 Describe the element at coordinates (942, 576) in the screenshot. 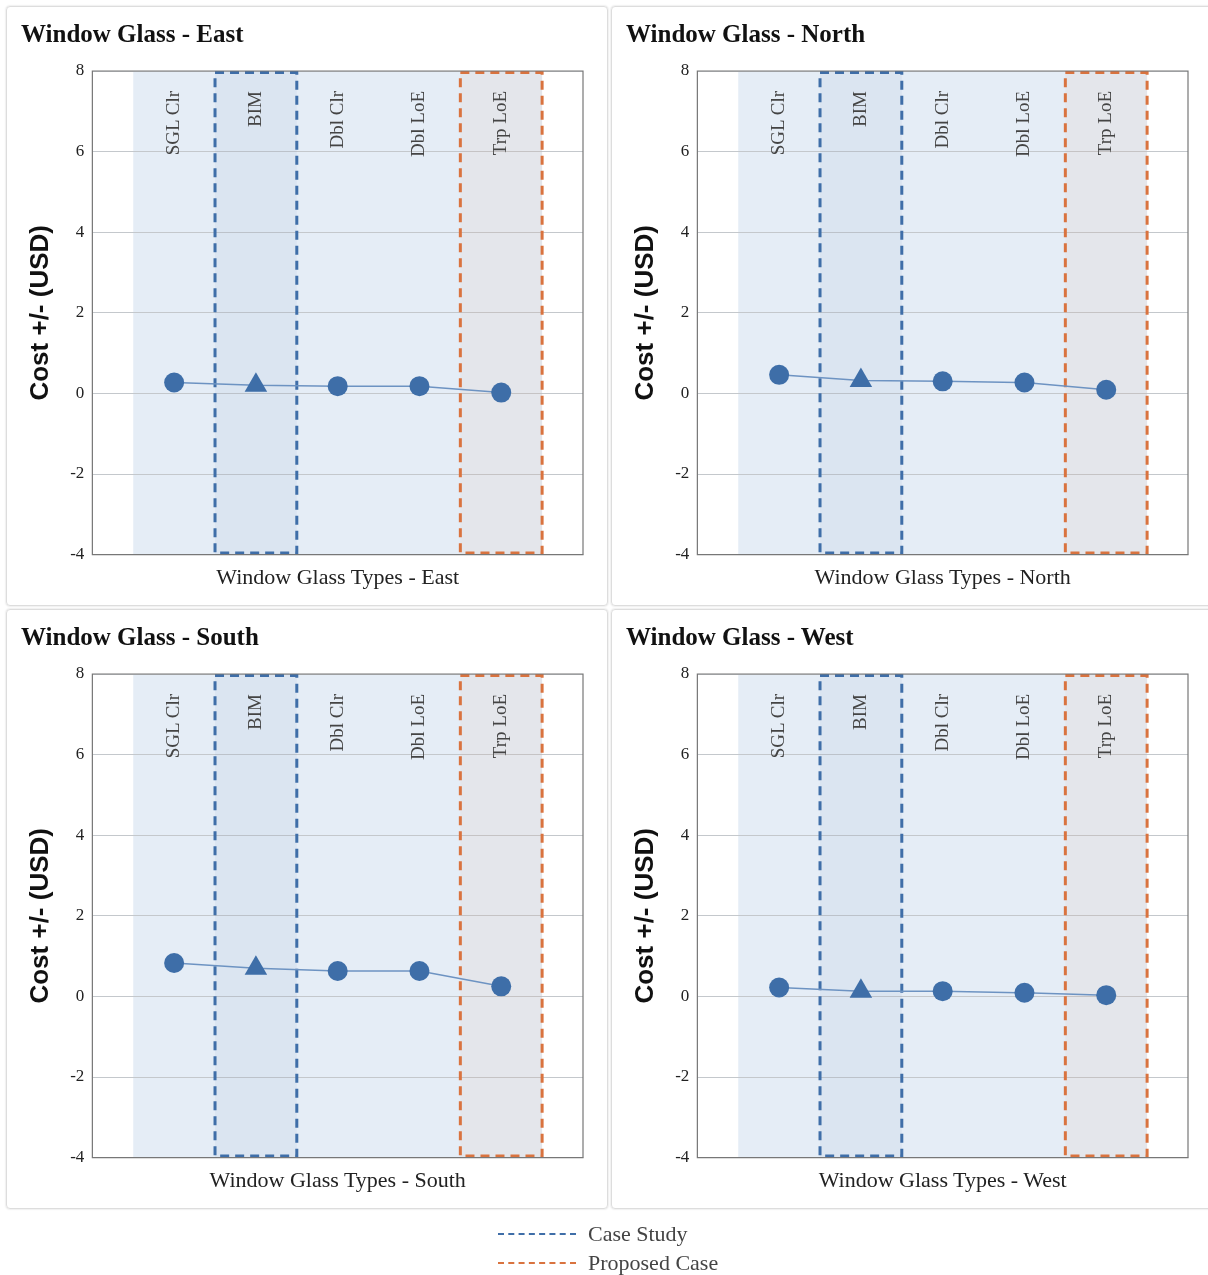

I see `x-axis-title: Window Glass Types - North` at that location.